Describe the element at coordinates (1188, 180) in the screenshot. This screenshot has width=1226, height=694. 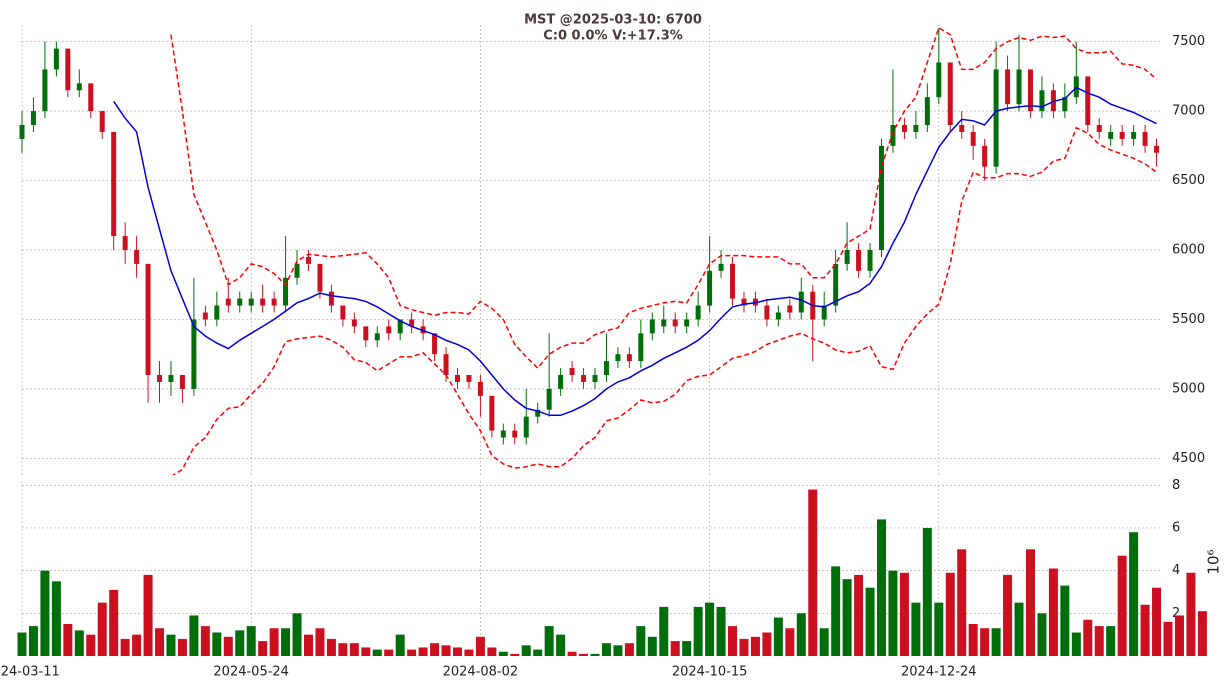
I see `y-tick-label: 6500` at that location.